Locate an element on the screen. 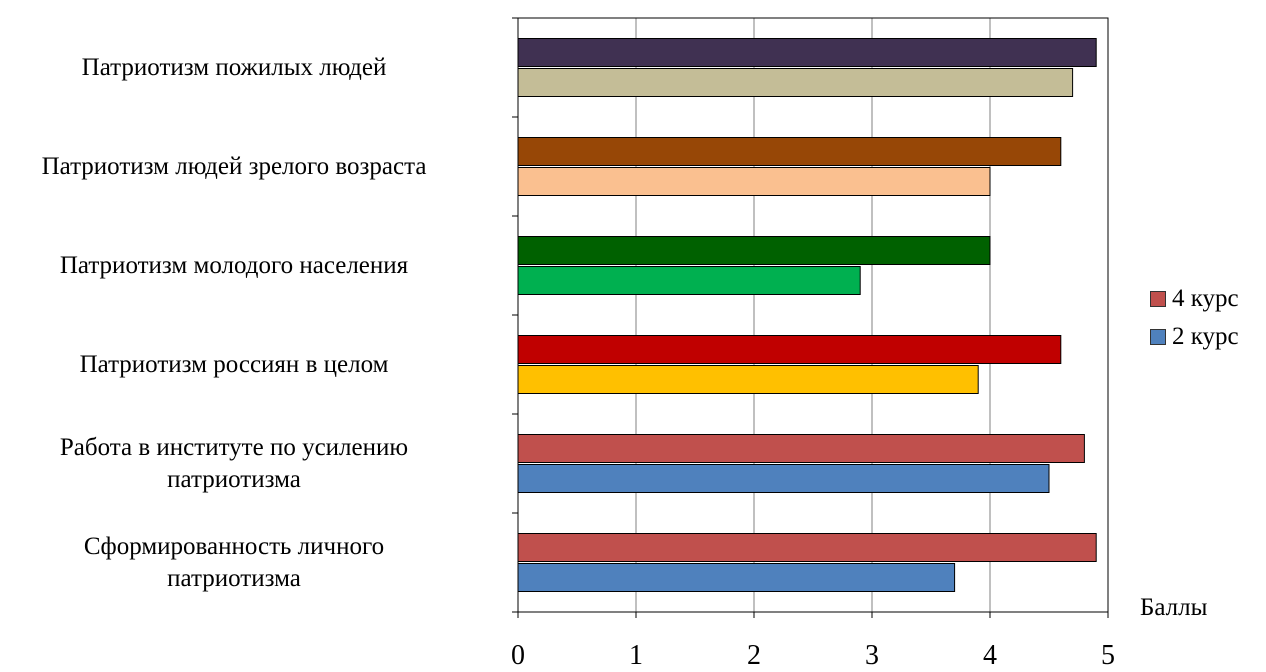 The width and height of the screenshot is (1266, 672). category-label: Патриотизм молодого населения is located at coordinates (234, 265).